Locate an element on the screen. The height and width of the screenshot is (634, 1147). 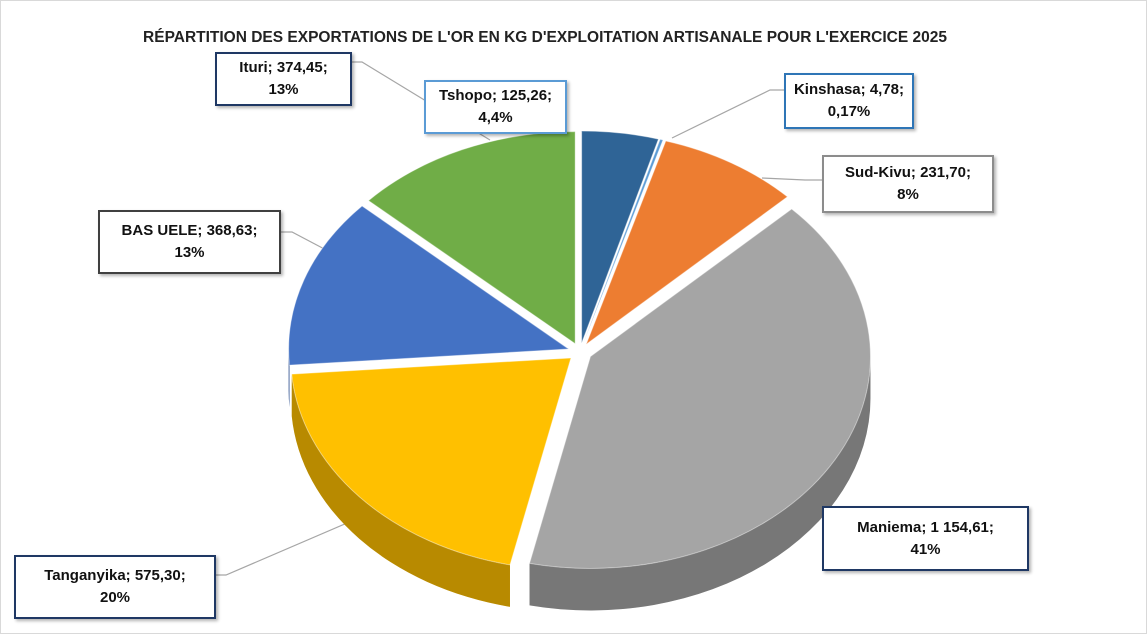
label-category: Ituri is located at coordinates (253, 67).